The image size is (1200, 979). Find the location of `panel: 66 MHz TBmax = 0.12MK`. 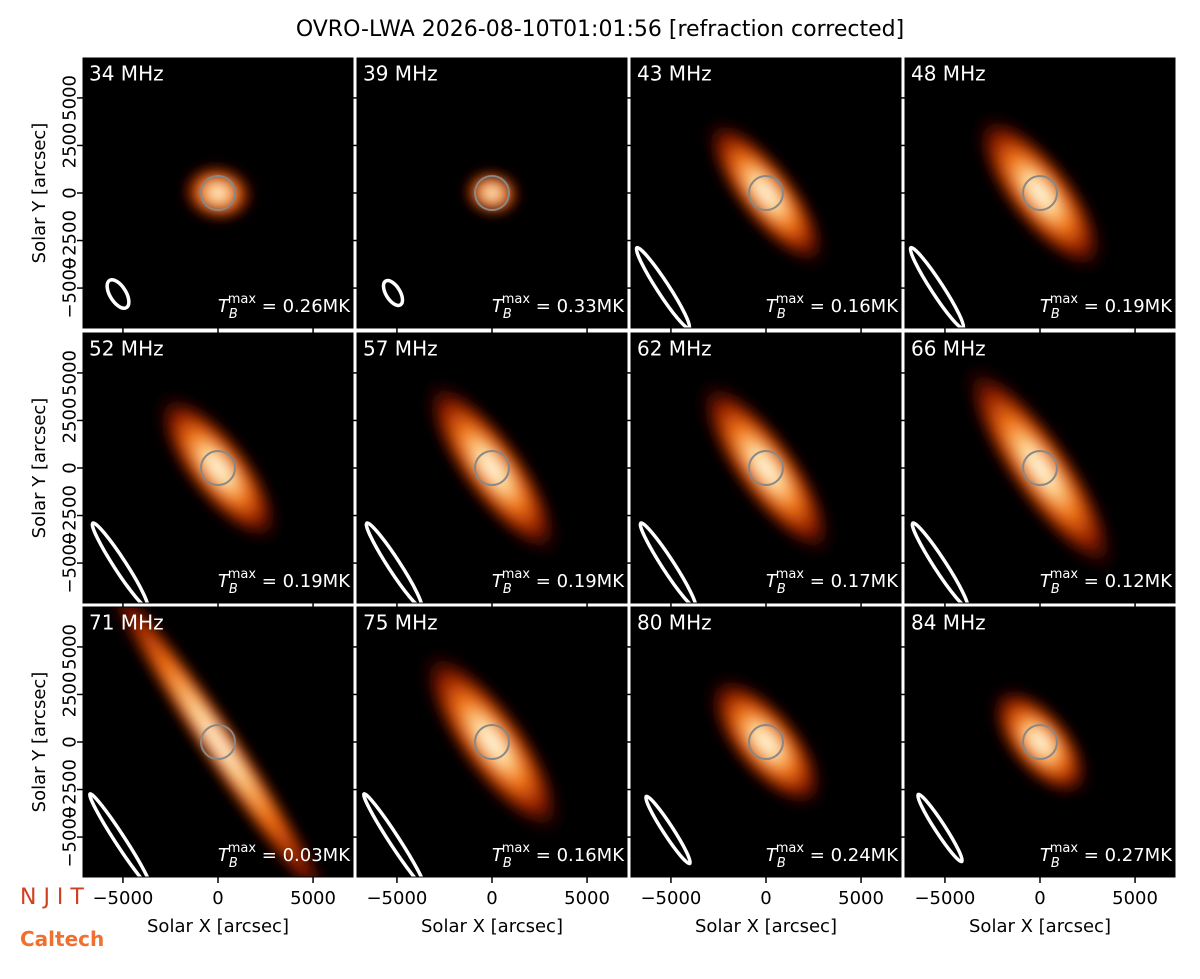

panel: 66 MHz TBmax = 0.12MK is located at coordinates (1037, 470).